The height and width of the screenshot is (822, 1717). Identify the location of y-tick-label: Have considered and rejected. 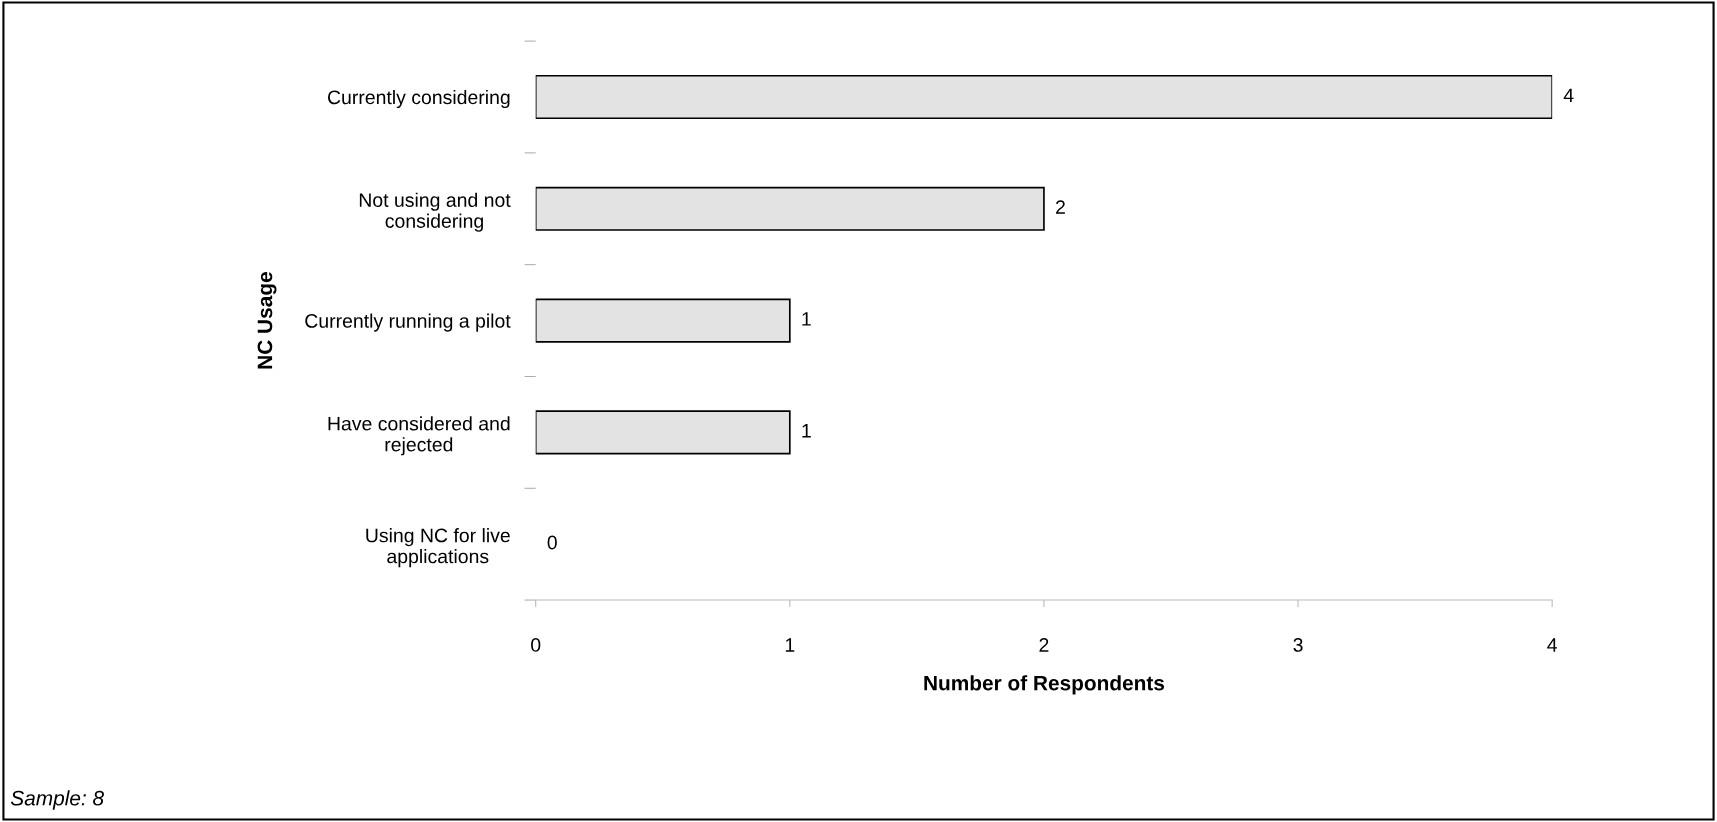
(419, 436).